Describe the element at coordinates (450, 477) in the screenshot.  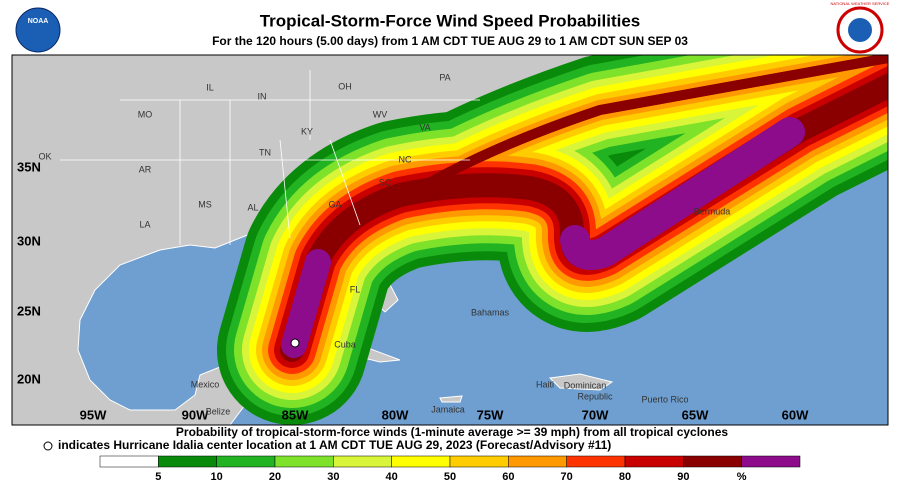
I see `legend-label: 50` at that location.